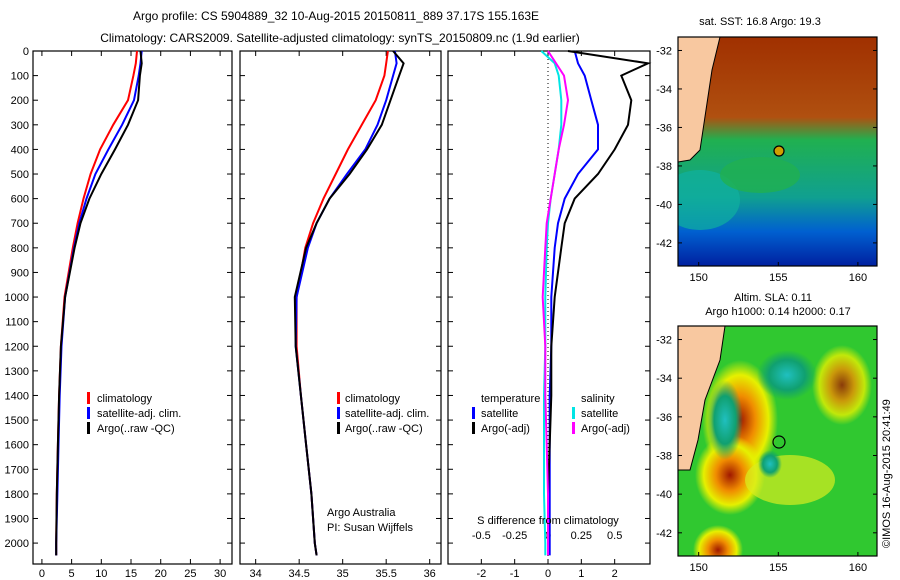 The image size is (900, 580). Describe the element at coordinates (551, 303) in the screenshot. I see `series-line-salinity-satellite` at that location.